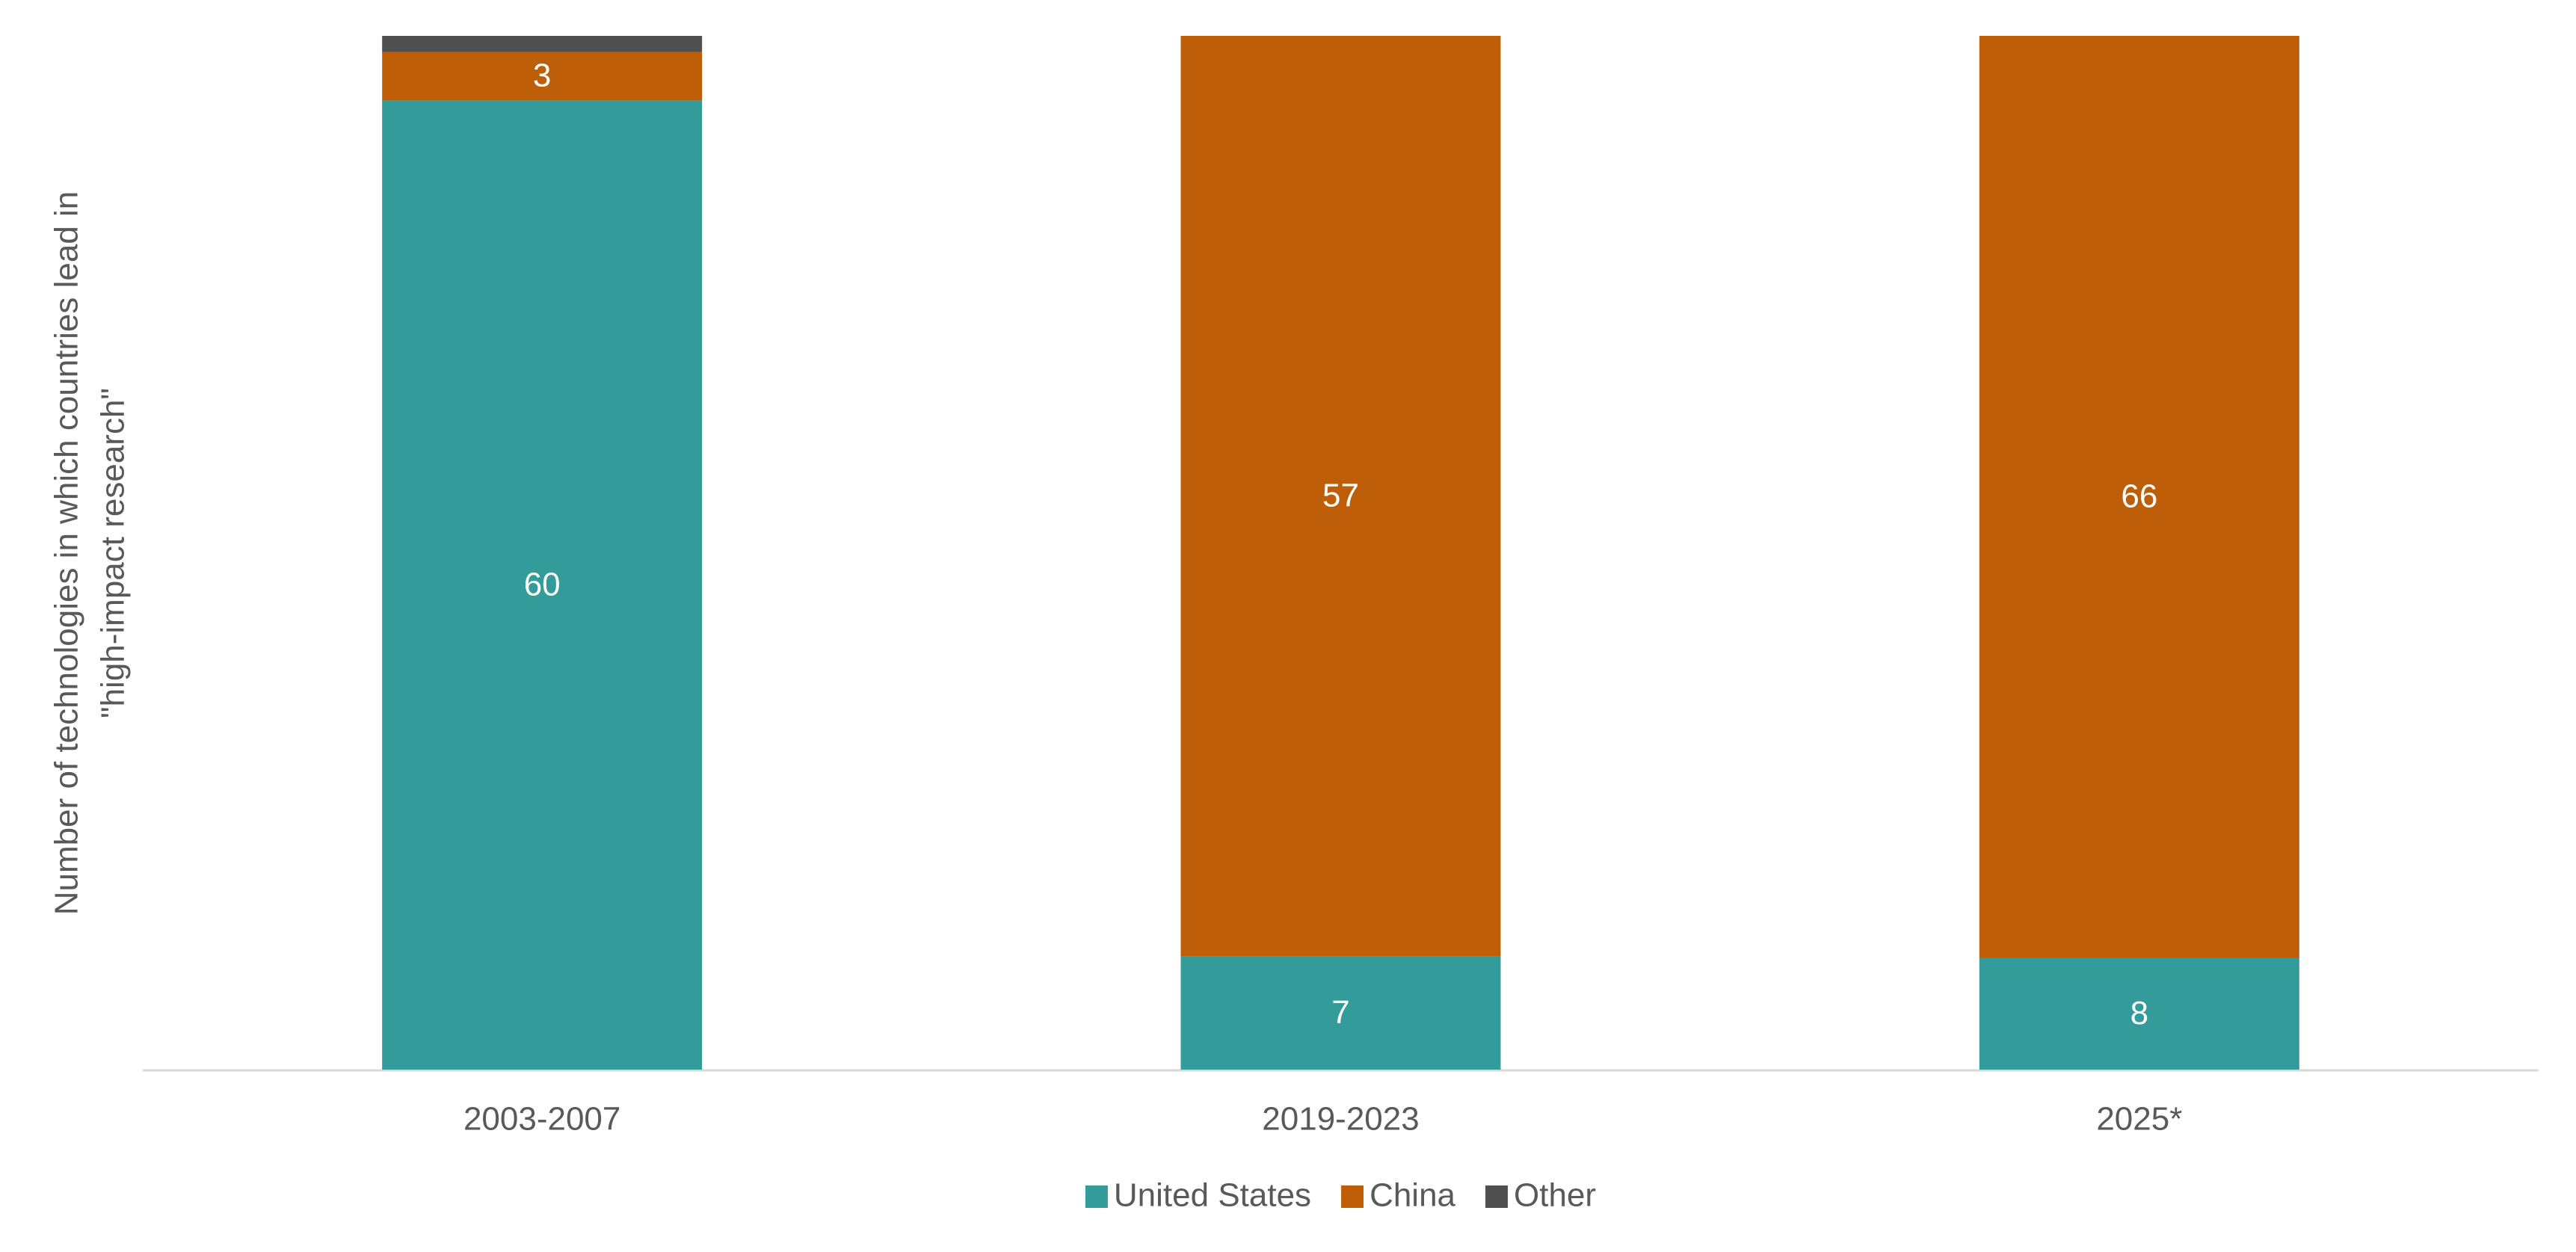  I want to click on value-label: 3, so click(542, 76).